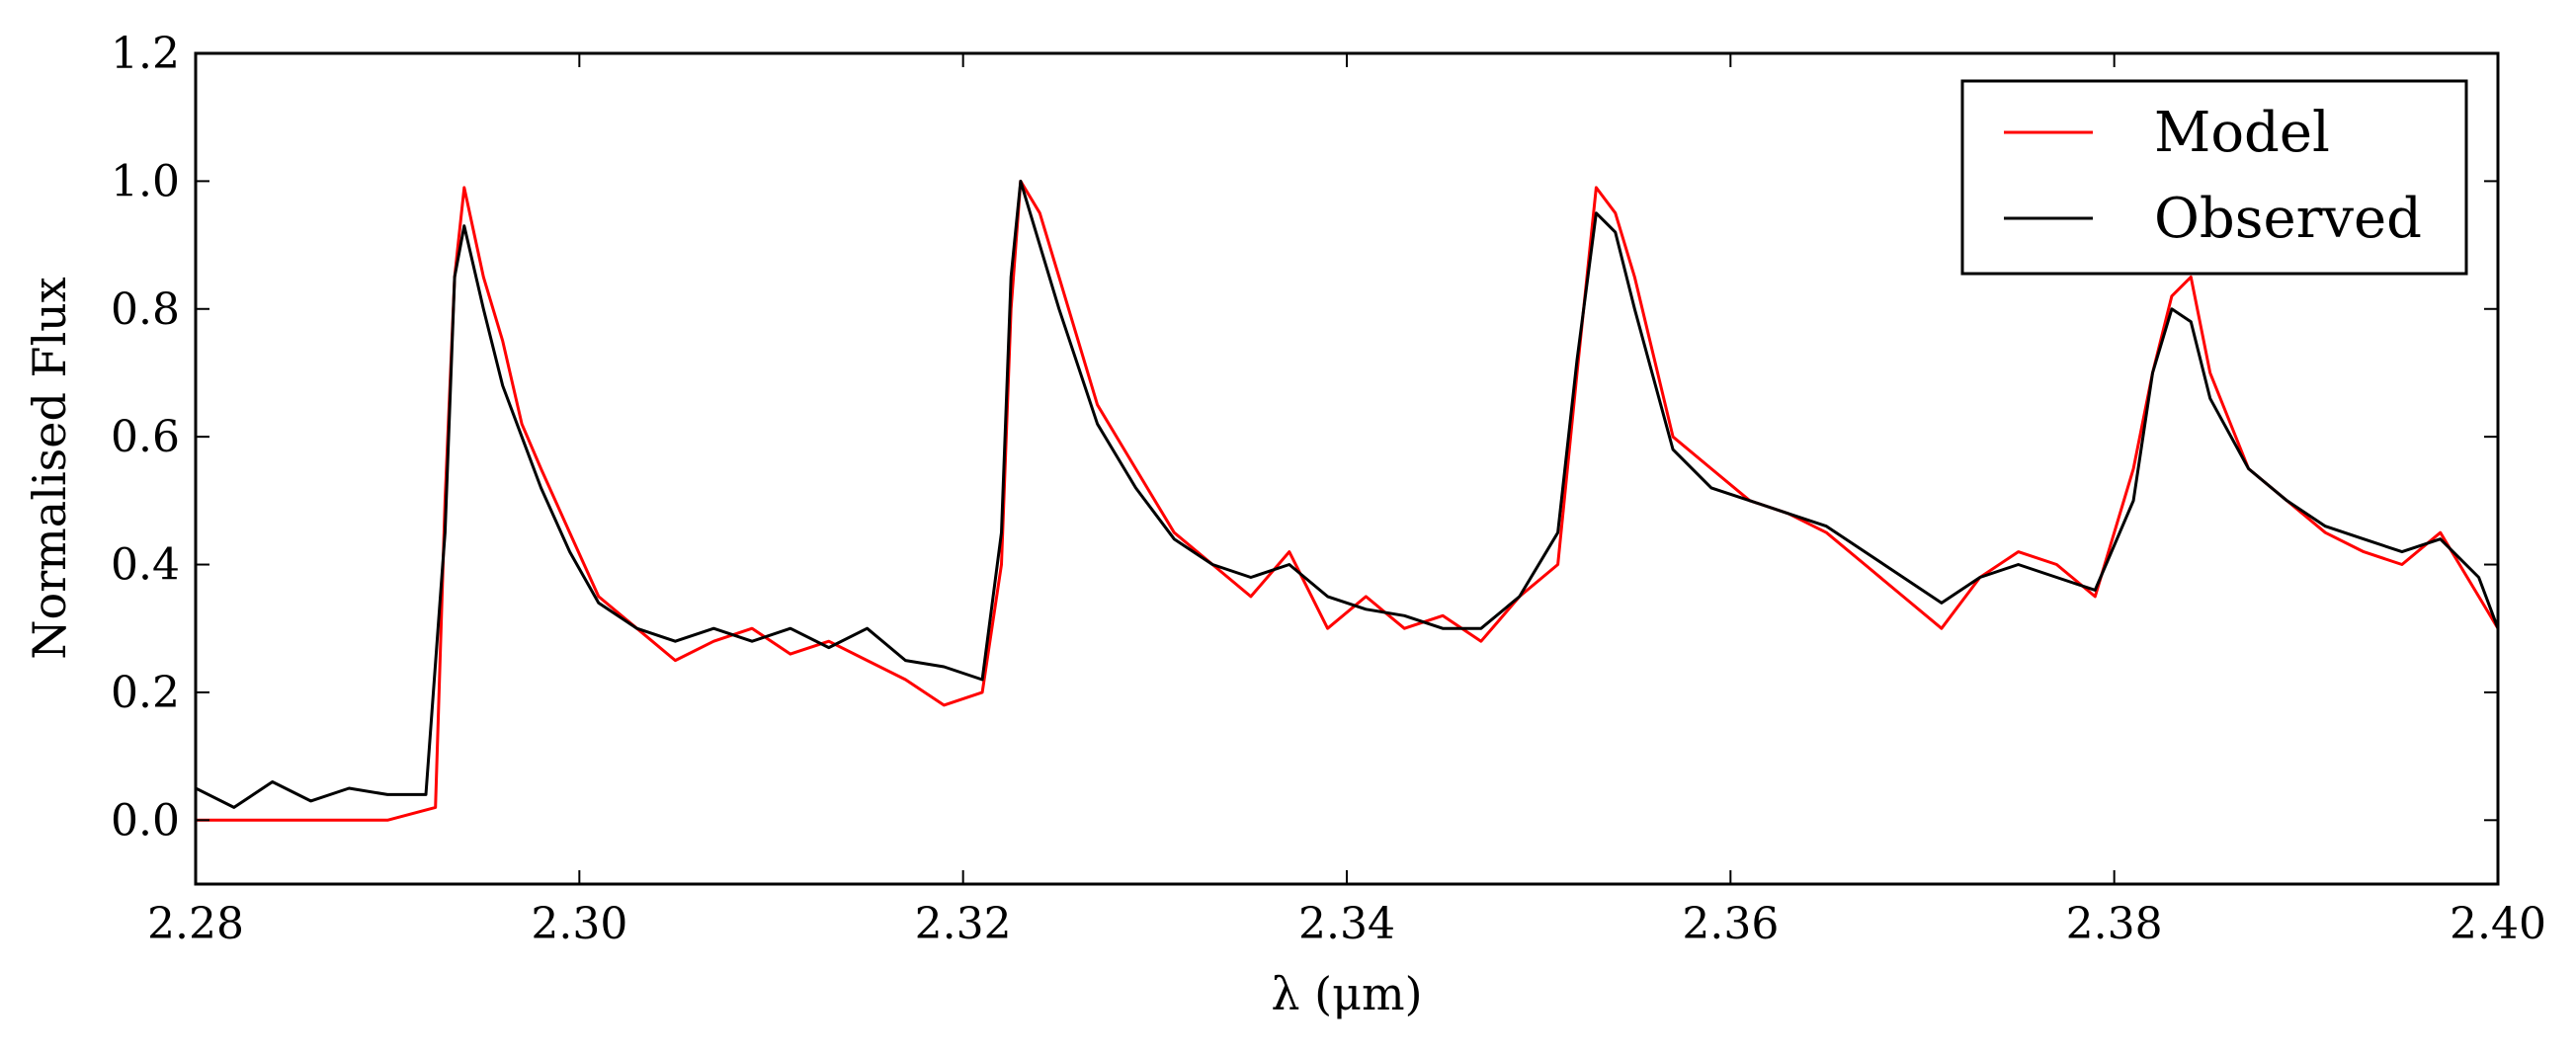 This screenshot has height=1052, width=2576. Describe the element at coordinates (1730, 924) in the screenshot. I see `x-tick-label: 2.36` at that location.